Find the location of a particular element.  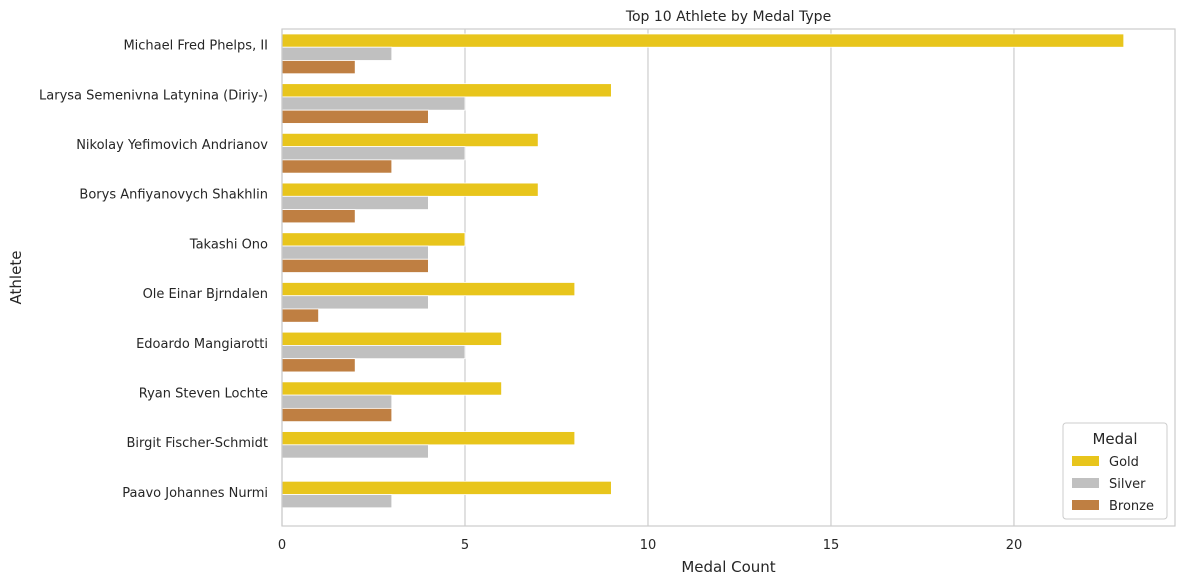

x-tick-label: 5 is located at coordinates (465, 545).